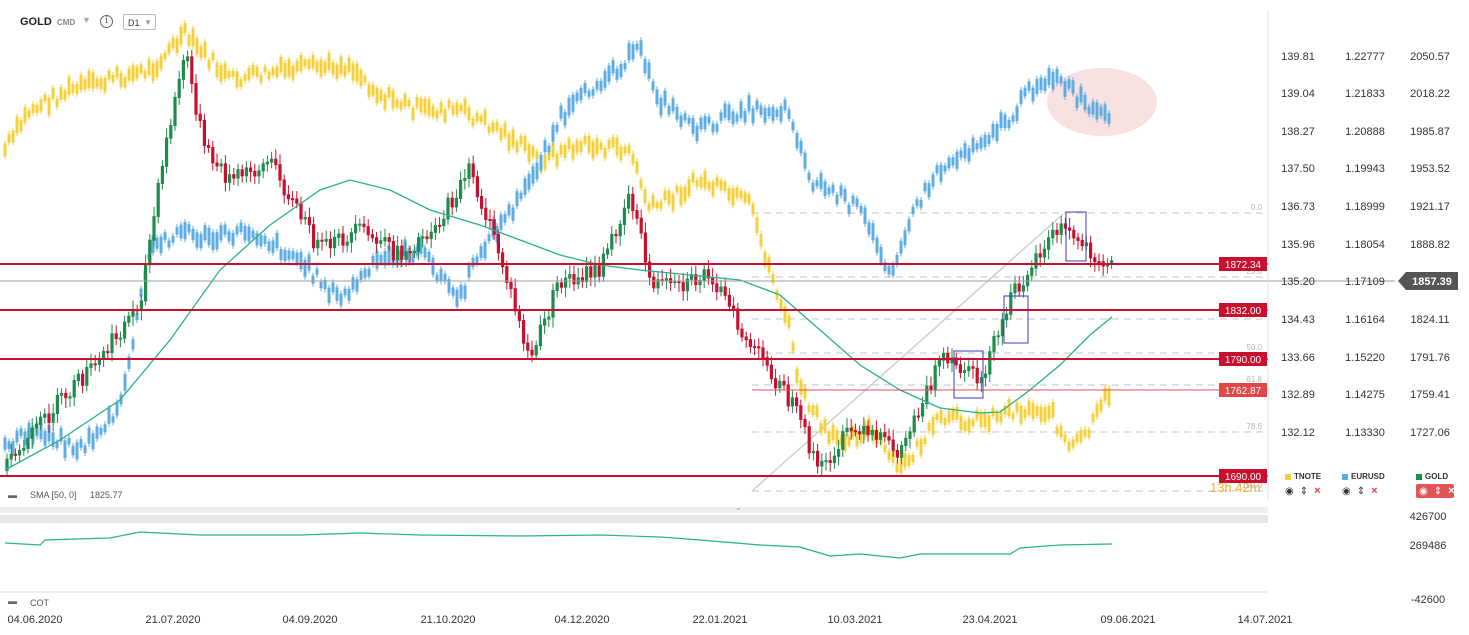 The width and height of the screenshot is (1469, 635). What do you see at coordinates (12, 601) in the screenshot?
I see `cot-indicator-icon: ▬` at bounding box center [12, 601].